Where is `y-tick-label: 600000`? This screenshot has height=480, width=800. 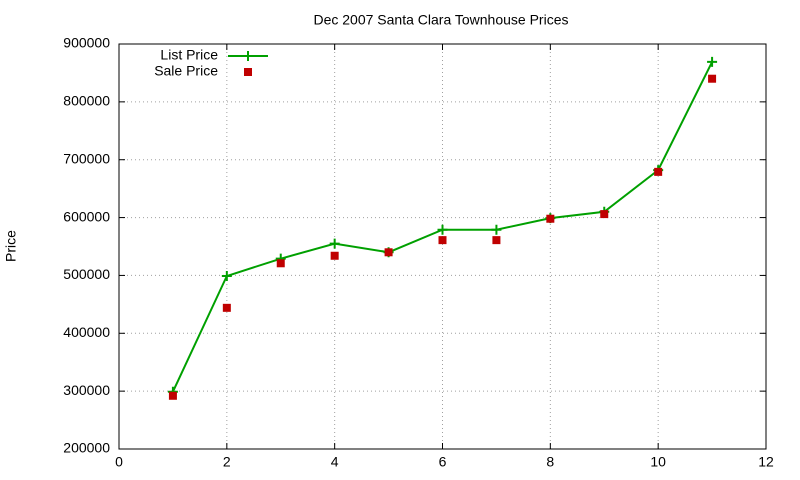 y-tick-label: 600000 is located at coordinates (86, 216).